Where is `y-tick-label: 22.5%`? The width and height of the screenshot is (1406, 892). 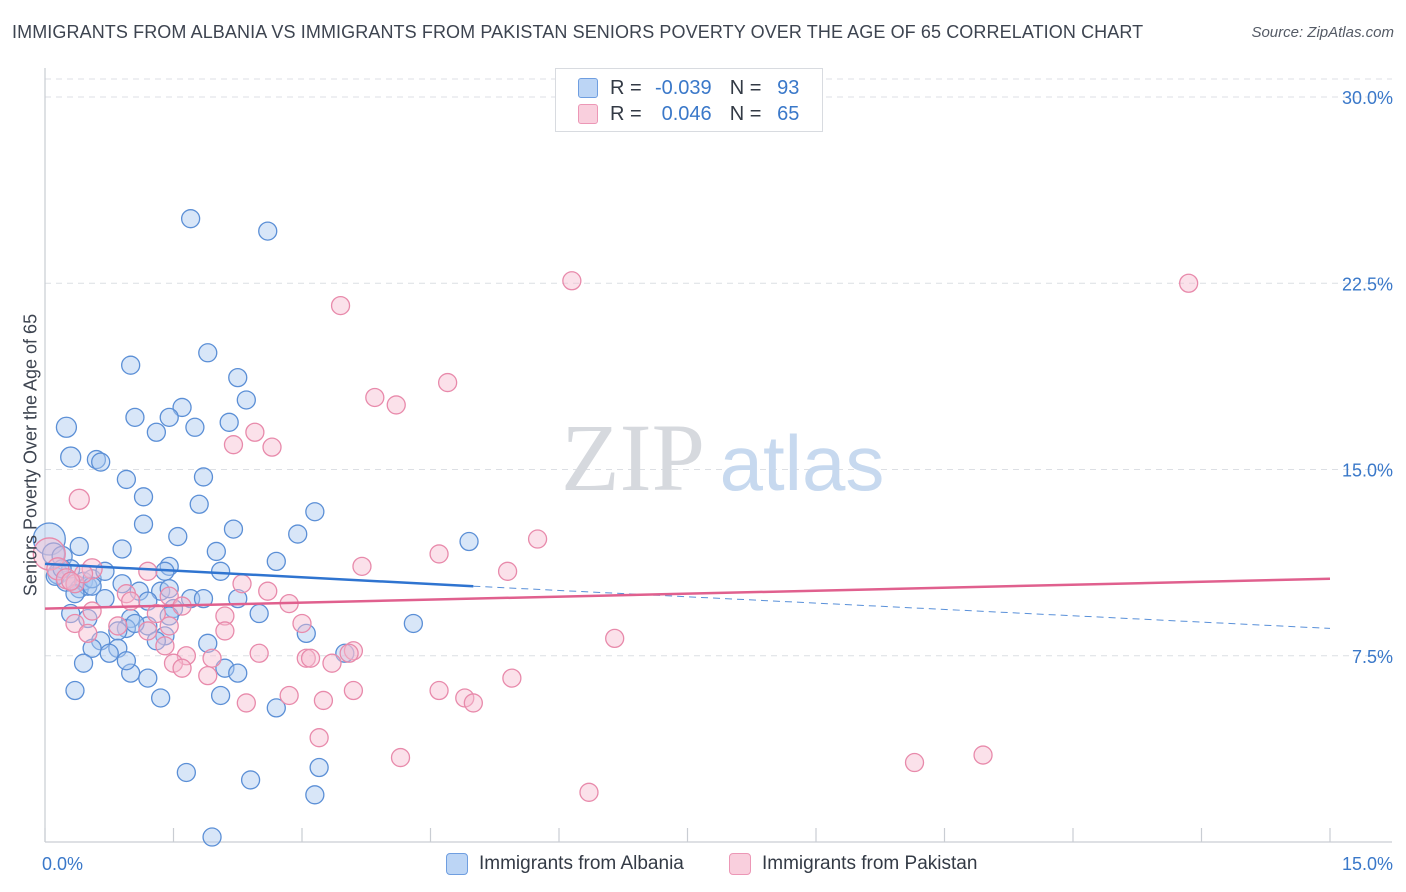
y-tick-label: 22.5% is located at coordinates (1367, 284).